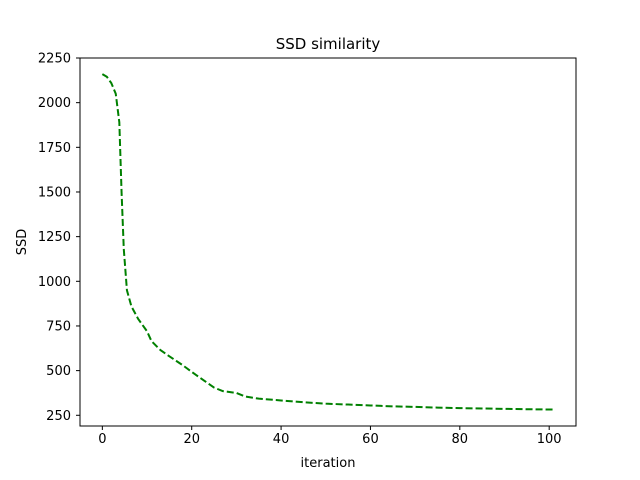  I want to click on x-tick-label: 0, so click(102, 439).